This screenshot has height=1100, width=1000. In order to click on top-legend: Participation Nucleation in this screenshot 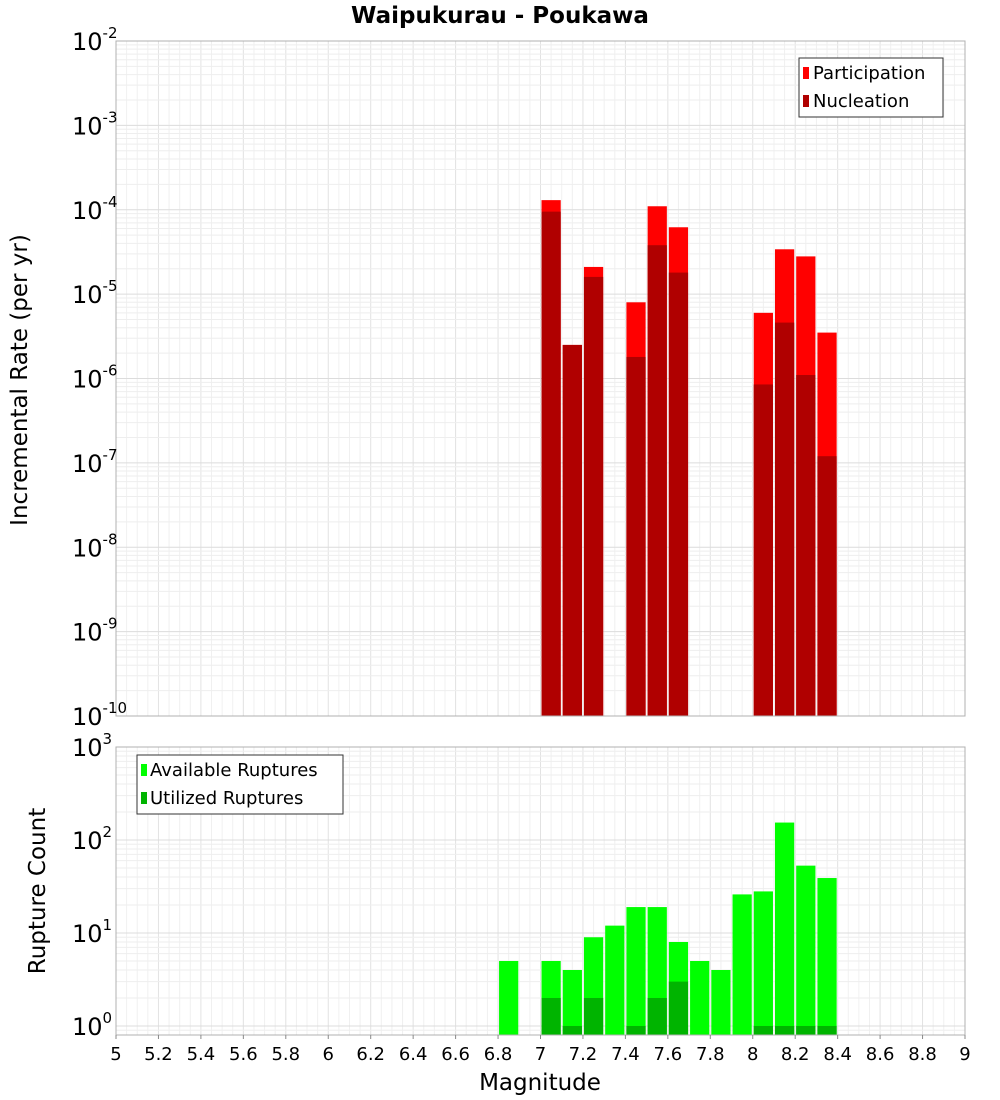, I will do `click(871, 87)`.